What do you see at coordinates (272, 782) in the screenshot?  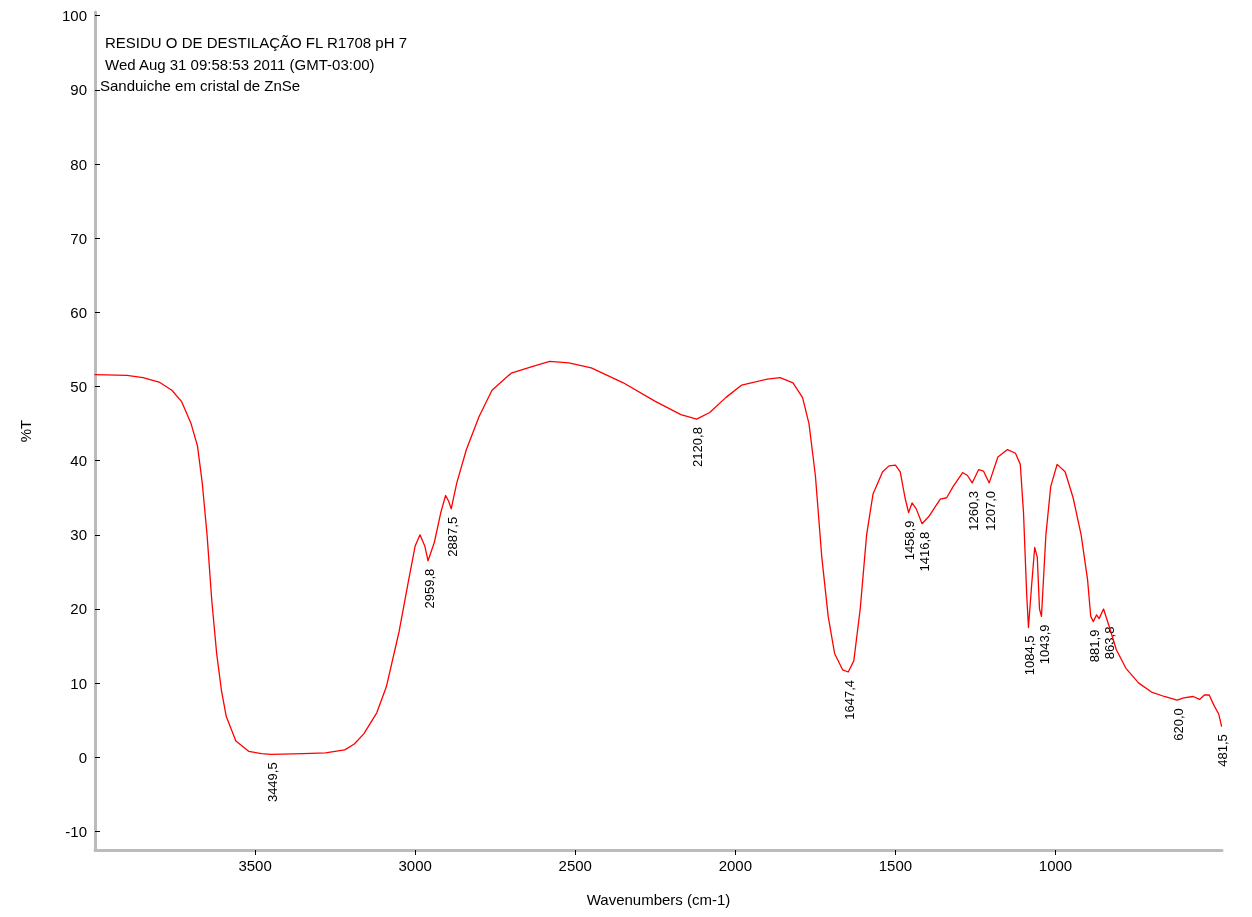 I see `annotation: 3449,5` at bounding box center [272, 782].